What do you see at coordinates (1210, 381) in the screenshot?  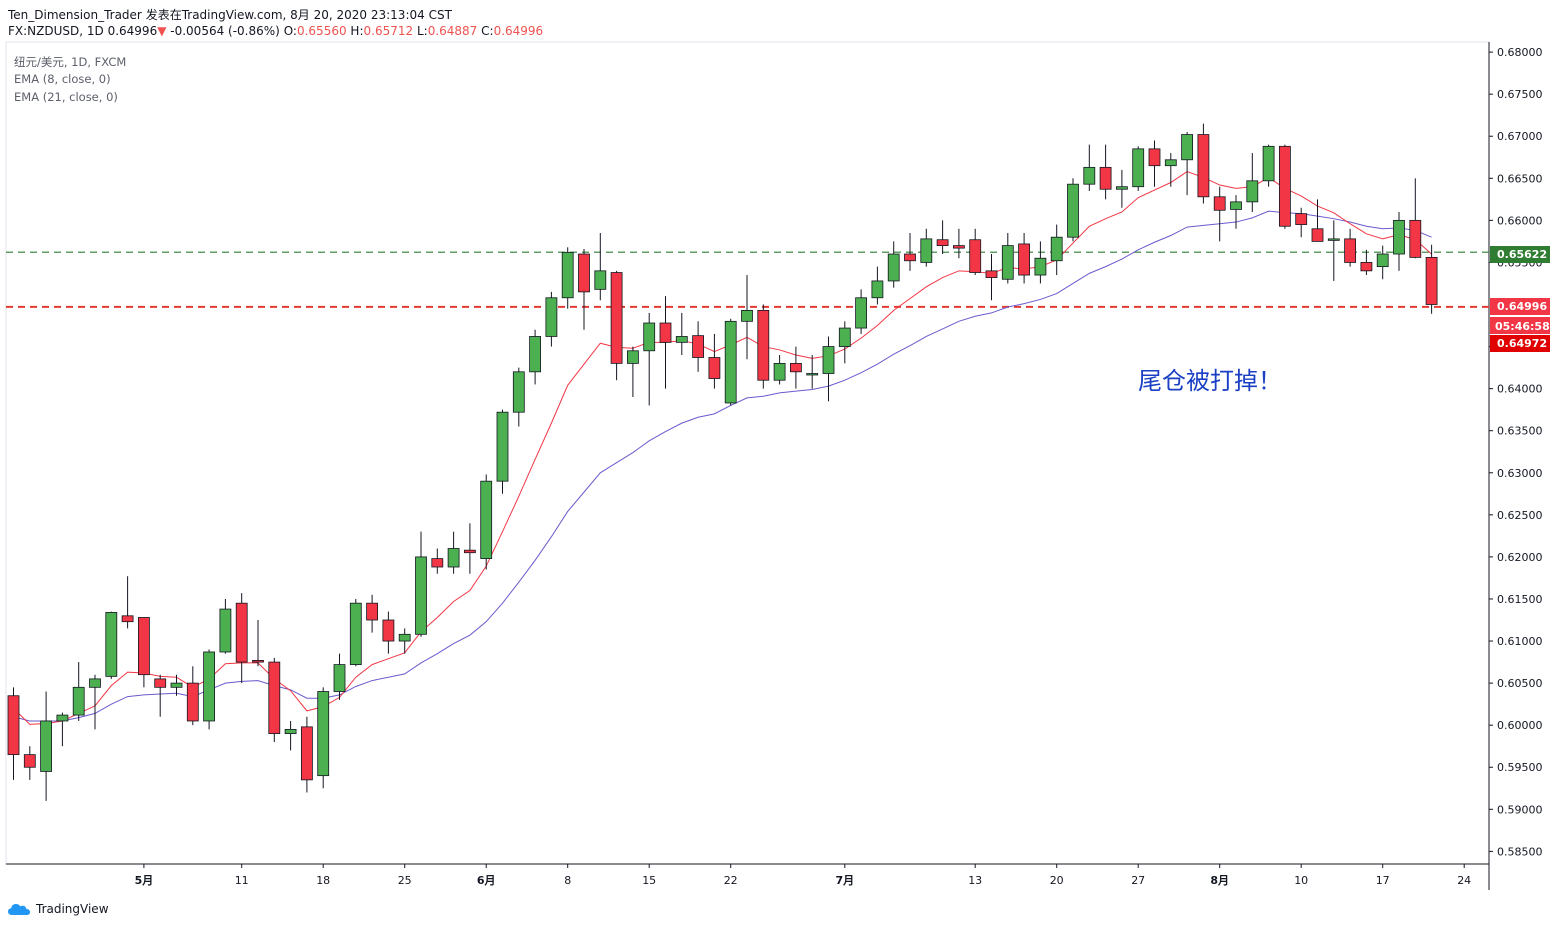 I see `annotation-text: 尾仓被打掉！` at bounding box center [1210, 381].